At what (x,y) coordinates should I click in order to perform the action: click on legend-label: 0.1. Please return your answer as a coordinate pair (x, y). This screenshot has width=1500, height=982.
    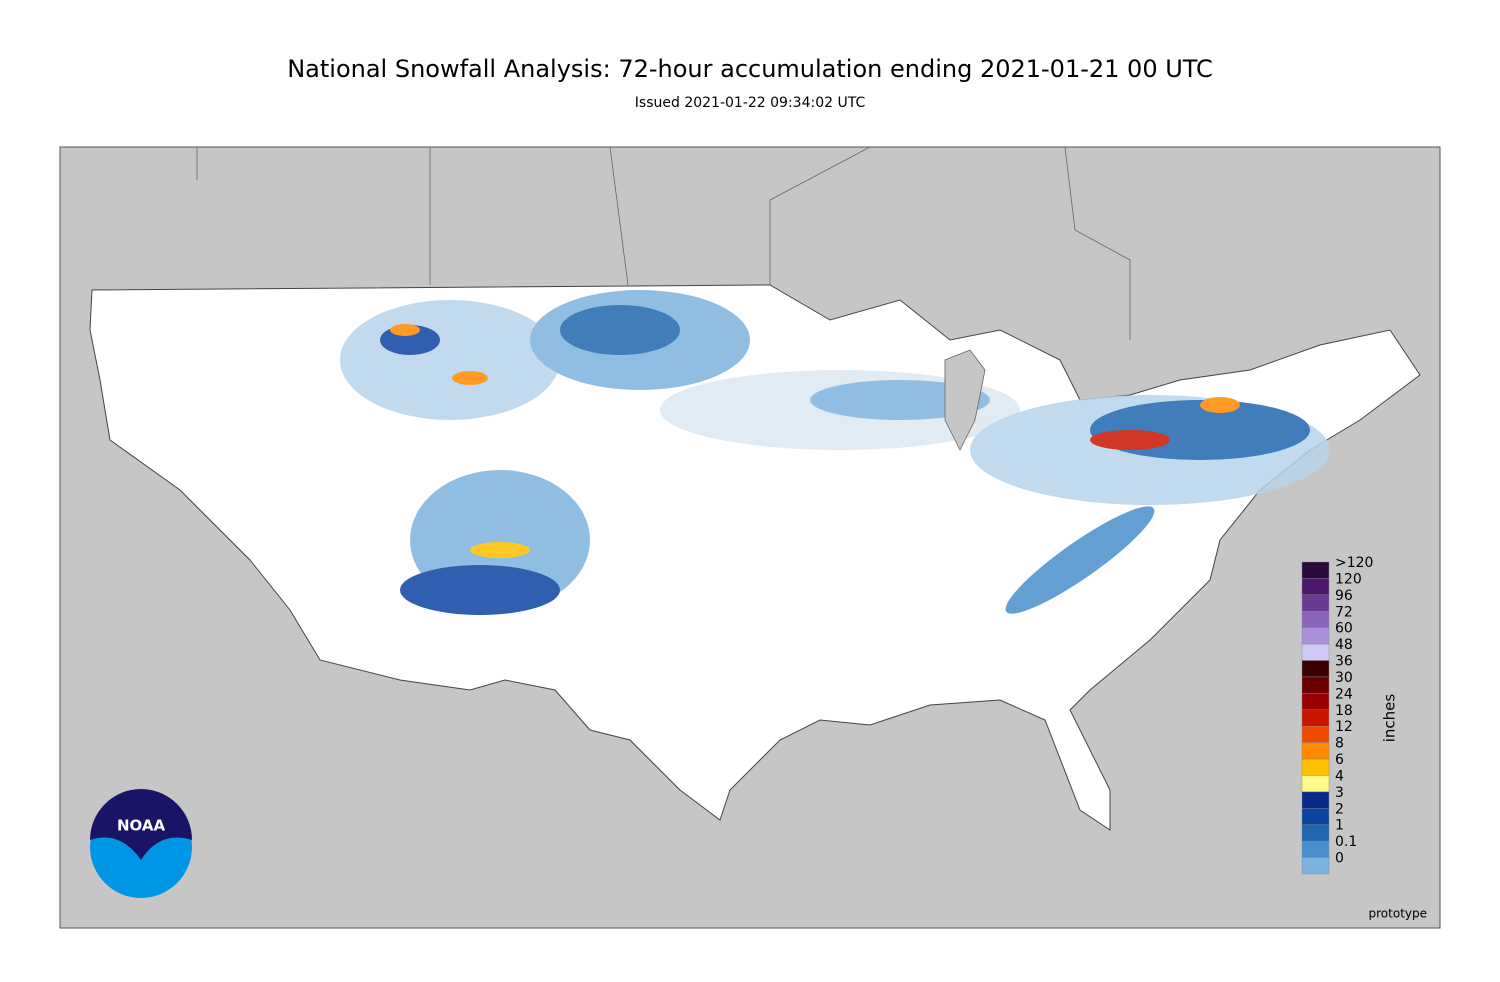
    Looking at the image, I should click on (1346, 842).